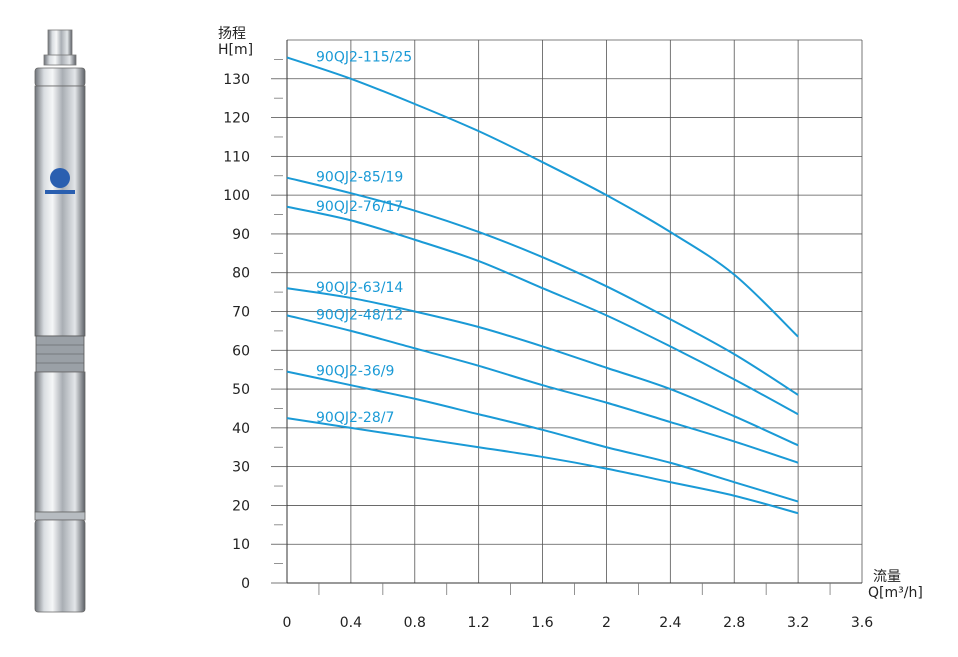  Describe the element at coordinates (364, 57) in the screenshot. I see `series-label-1: 90QJ2-115/25` at that location.